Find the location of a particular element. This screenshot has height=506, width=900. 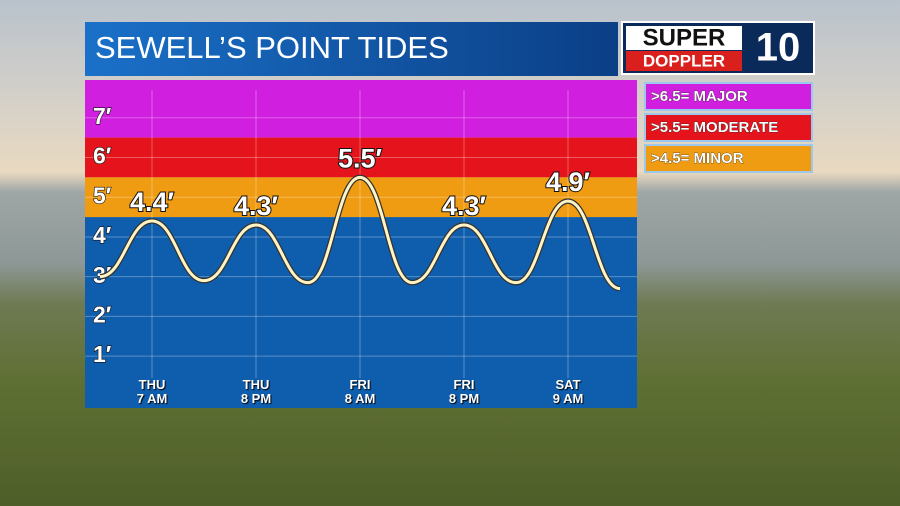

threshold-label: >5.5= MODERATE is located at coordinates (714, 127).